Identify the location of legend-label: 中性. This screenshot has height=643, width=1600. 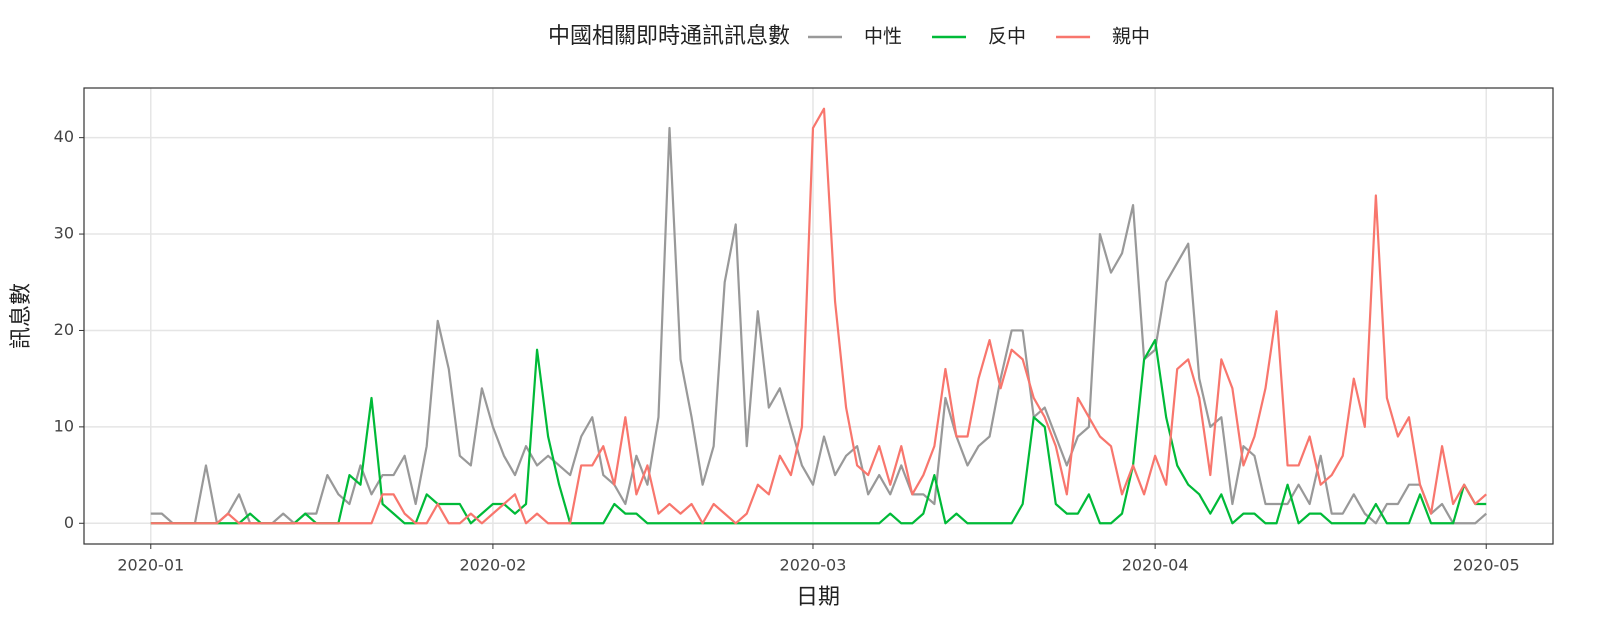
(883, 37).